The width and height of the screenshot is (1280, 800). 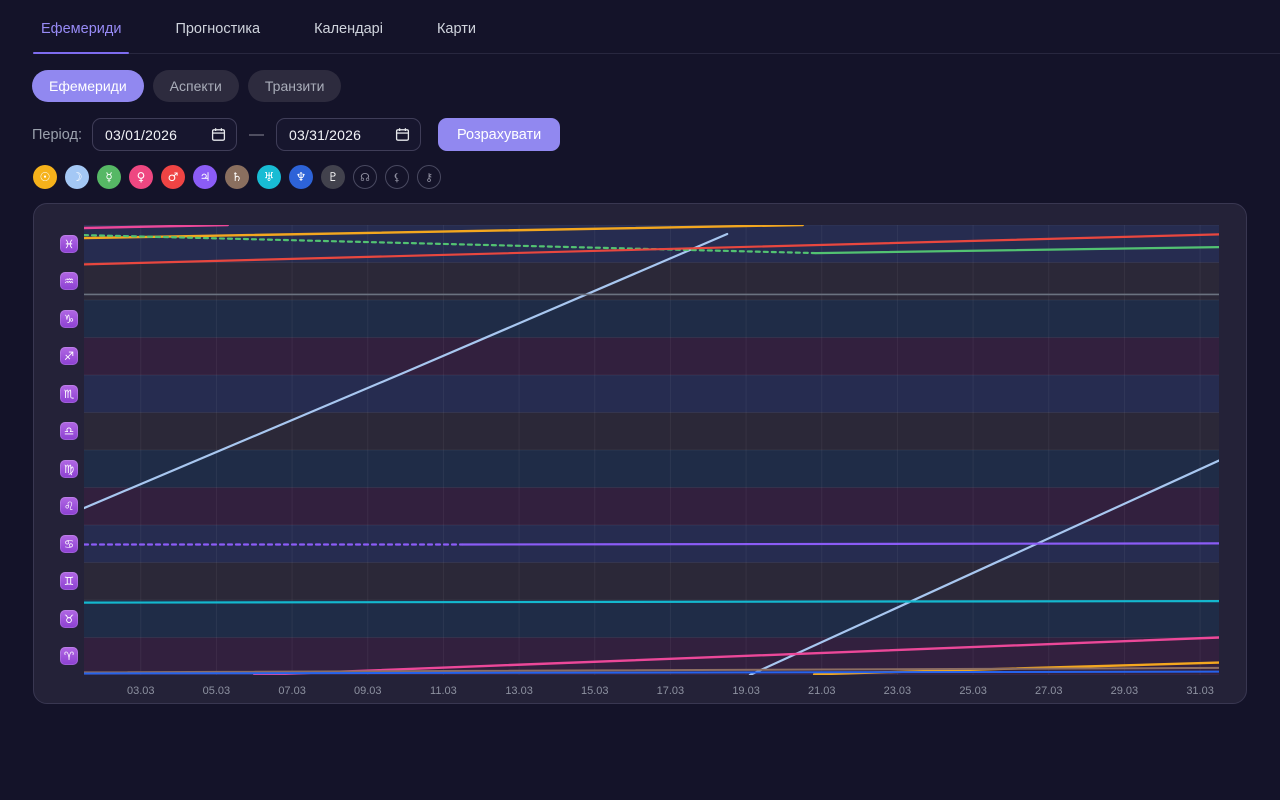 I want to click on zodiac-cancer-icon: ♋, so click(x=69, y=543).